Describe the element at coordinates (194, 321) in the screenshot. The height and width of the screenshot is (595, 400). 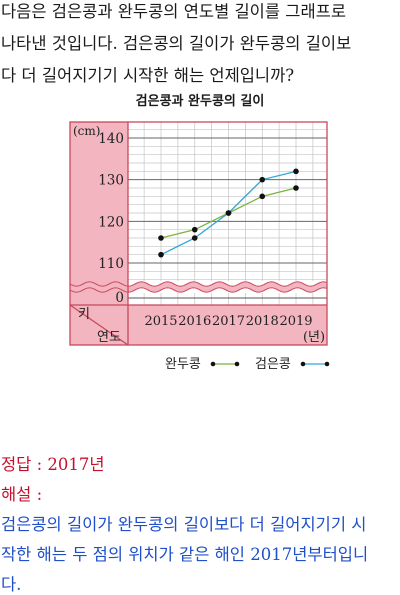
I see `x-tick-label: 2016` at that location.